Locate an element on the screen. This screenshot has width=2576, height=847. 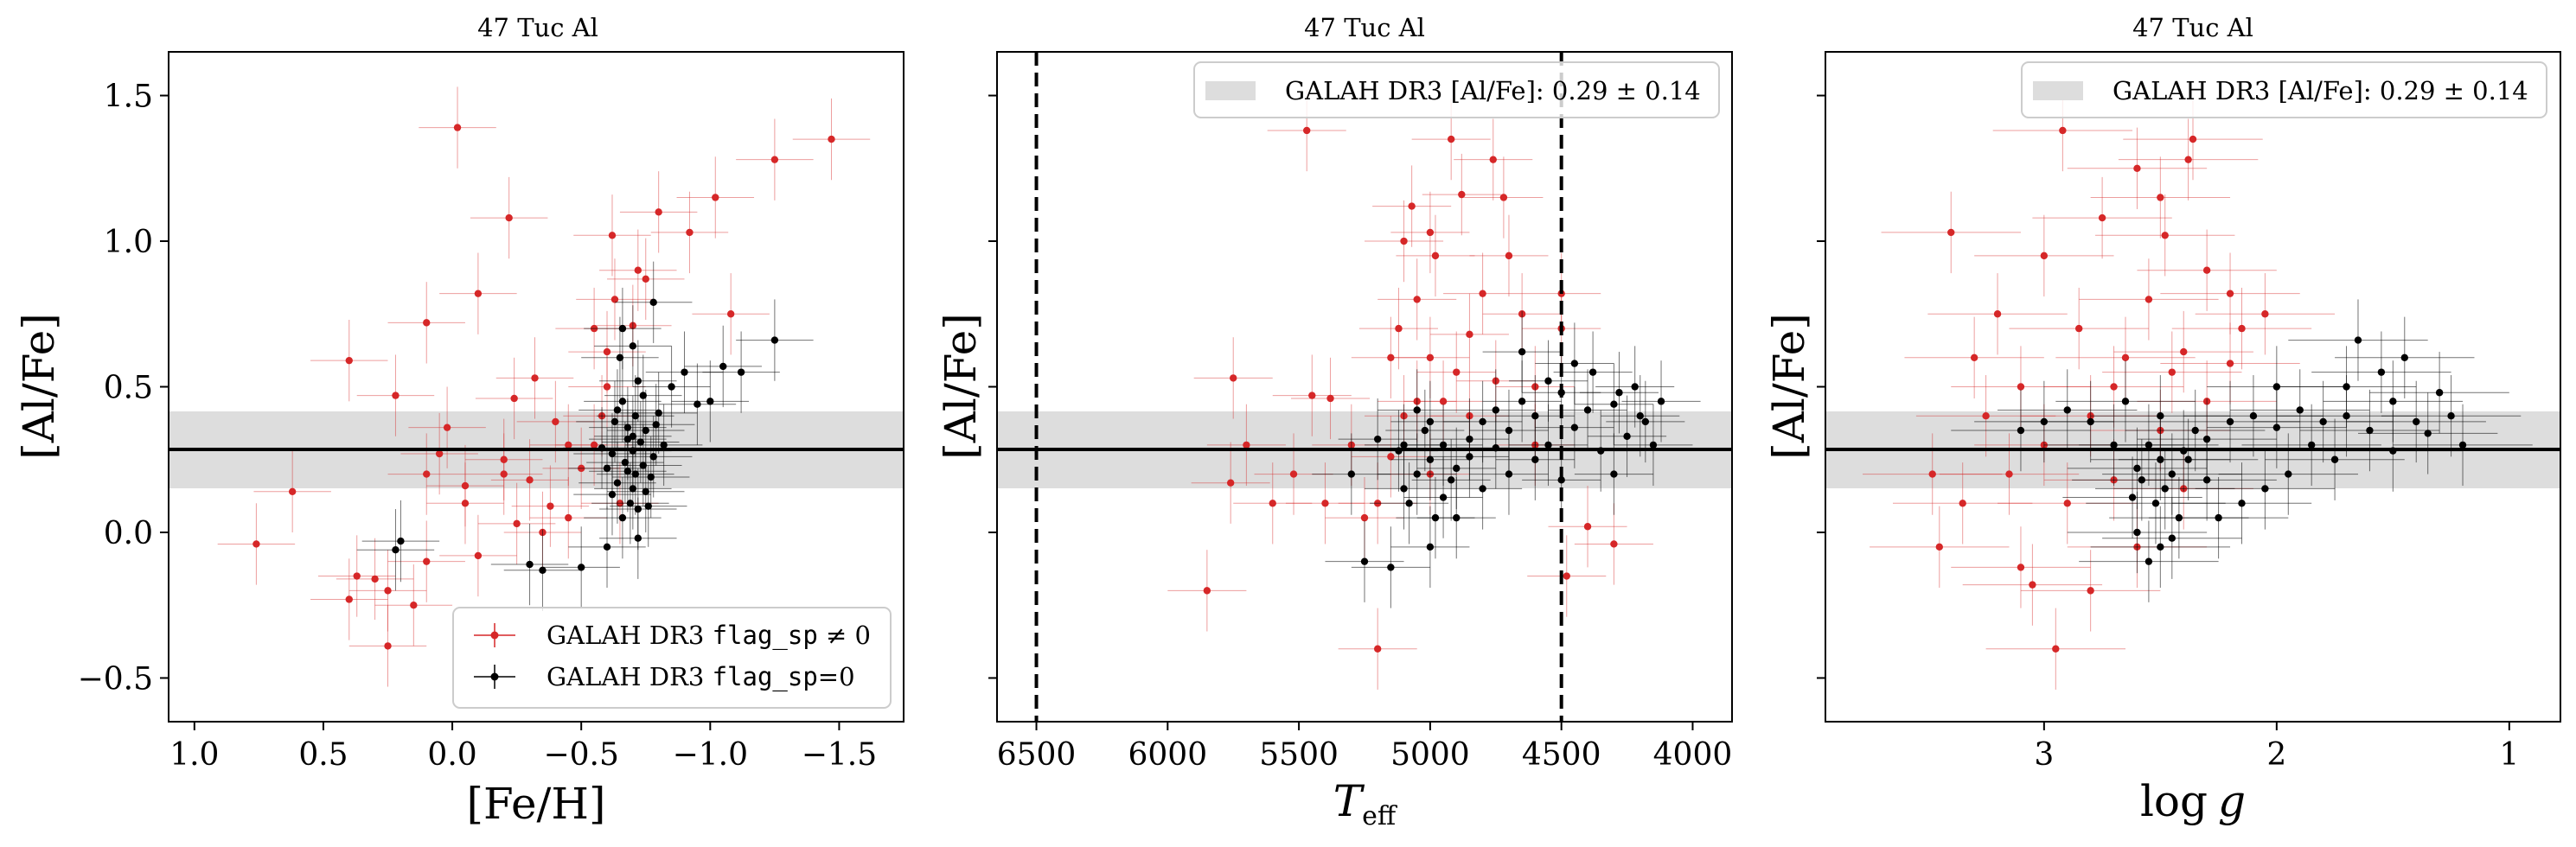
x-tick-label: 3 is located at coordinates (2044, 755).